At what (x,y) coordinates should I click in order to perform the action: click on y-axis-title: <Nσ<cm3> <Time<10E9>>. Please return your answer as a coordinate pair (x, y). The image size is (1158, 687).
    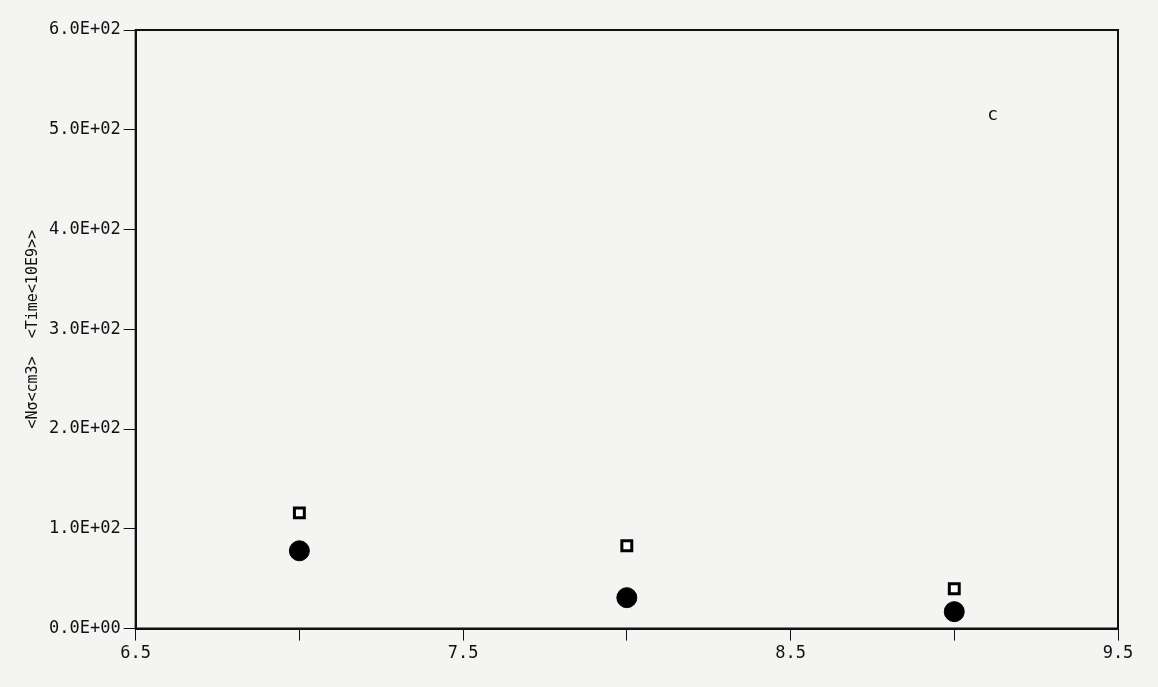
    Looking at the image, I should click on (31, 329).